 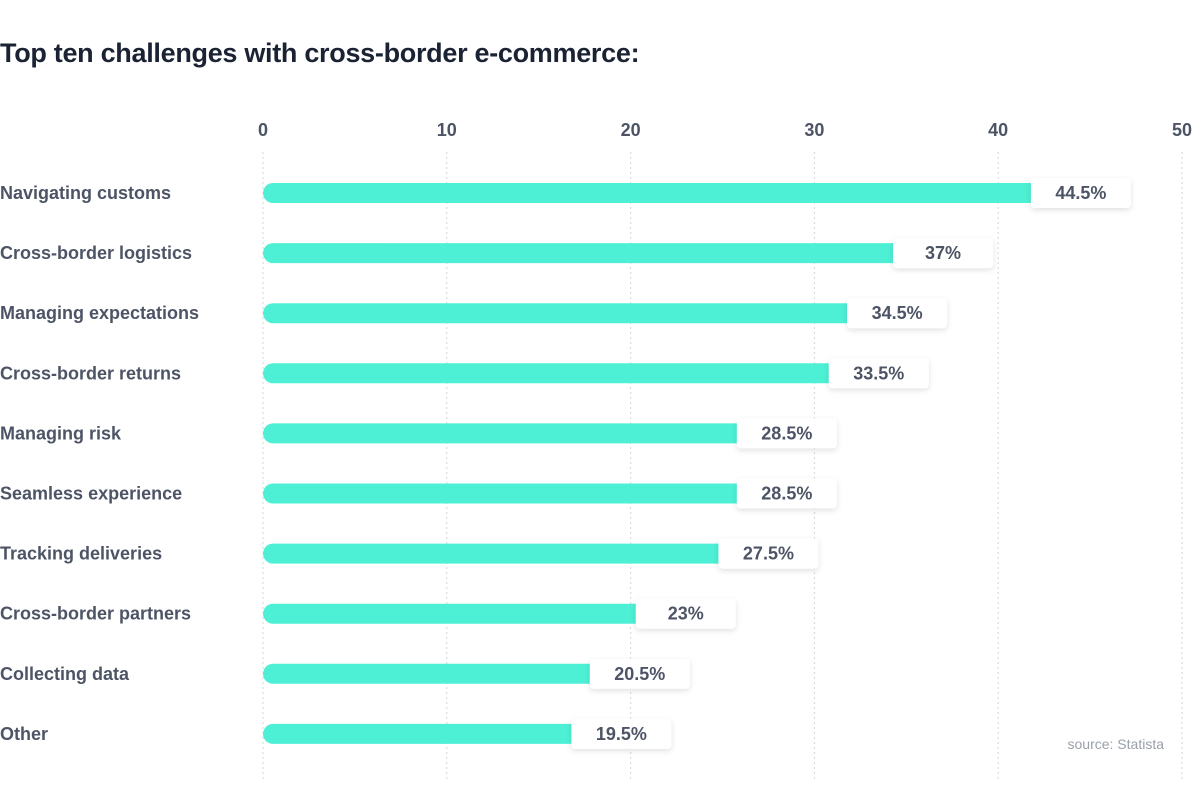 What do you see at coordinates (99, 313) in the screenshot?
I see `category-label: Managing expectations` at bounding box center [99, 313].